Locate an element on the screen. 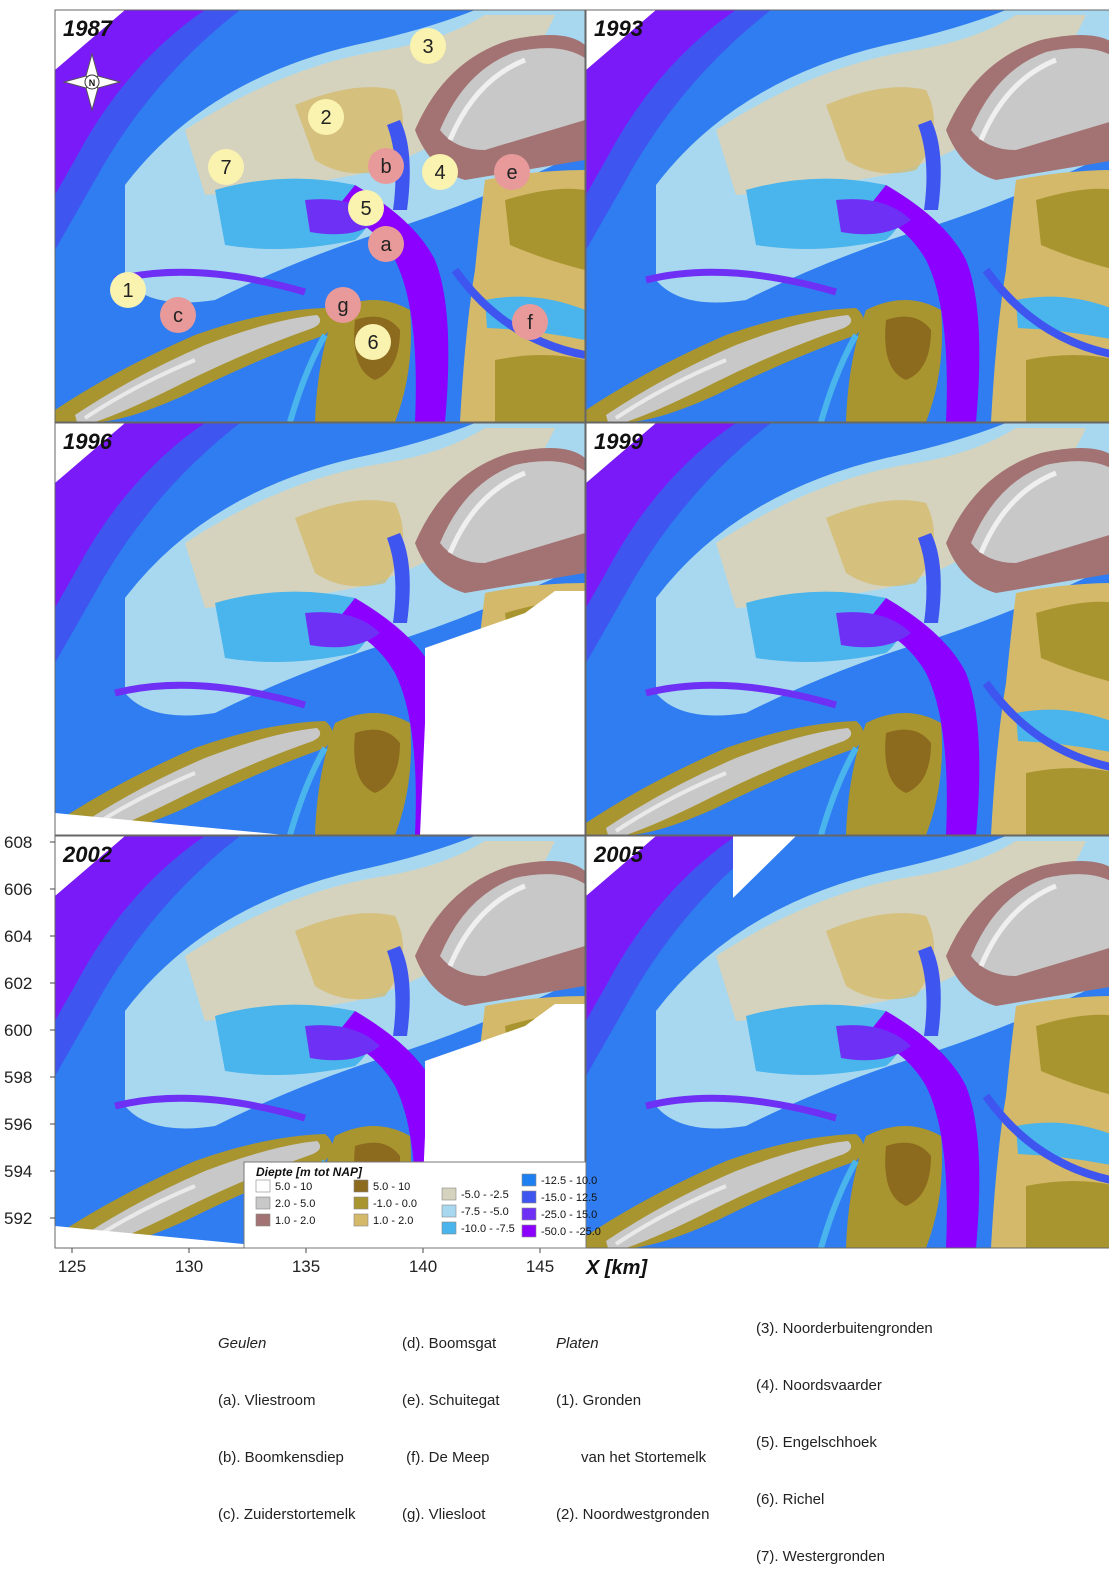  map-panel-2005: 2005 is located at coordinates (847, 1042).